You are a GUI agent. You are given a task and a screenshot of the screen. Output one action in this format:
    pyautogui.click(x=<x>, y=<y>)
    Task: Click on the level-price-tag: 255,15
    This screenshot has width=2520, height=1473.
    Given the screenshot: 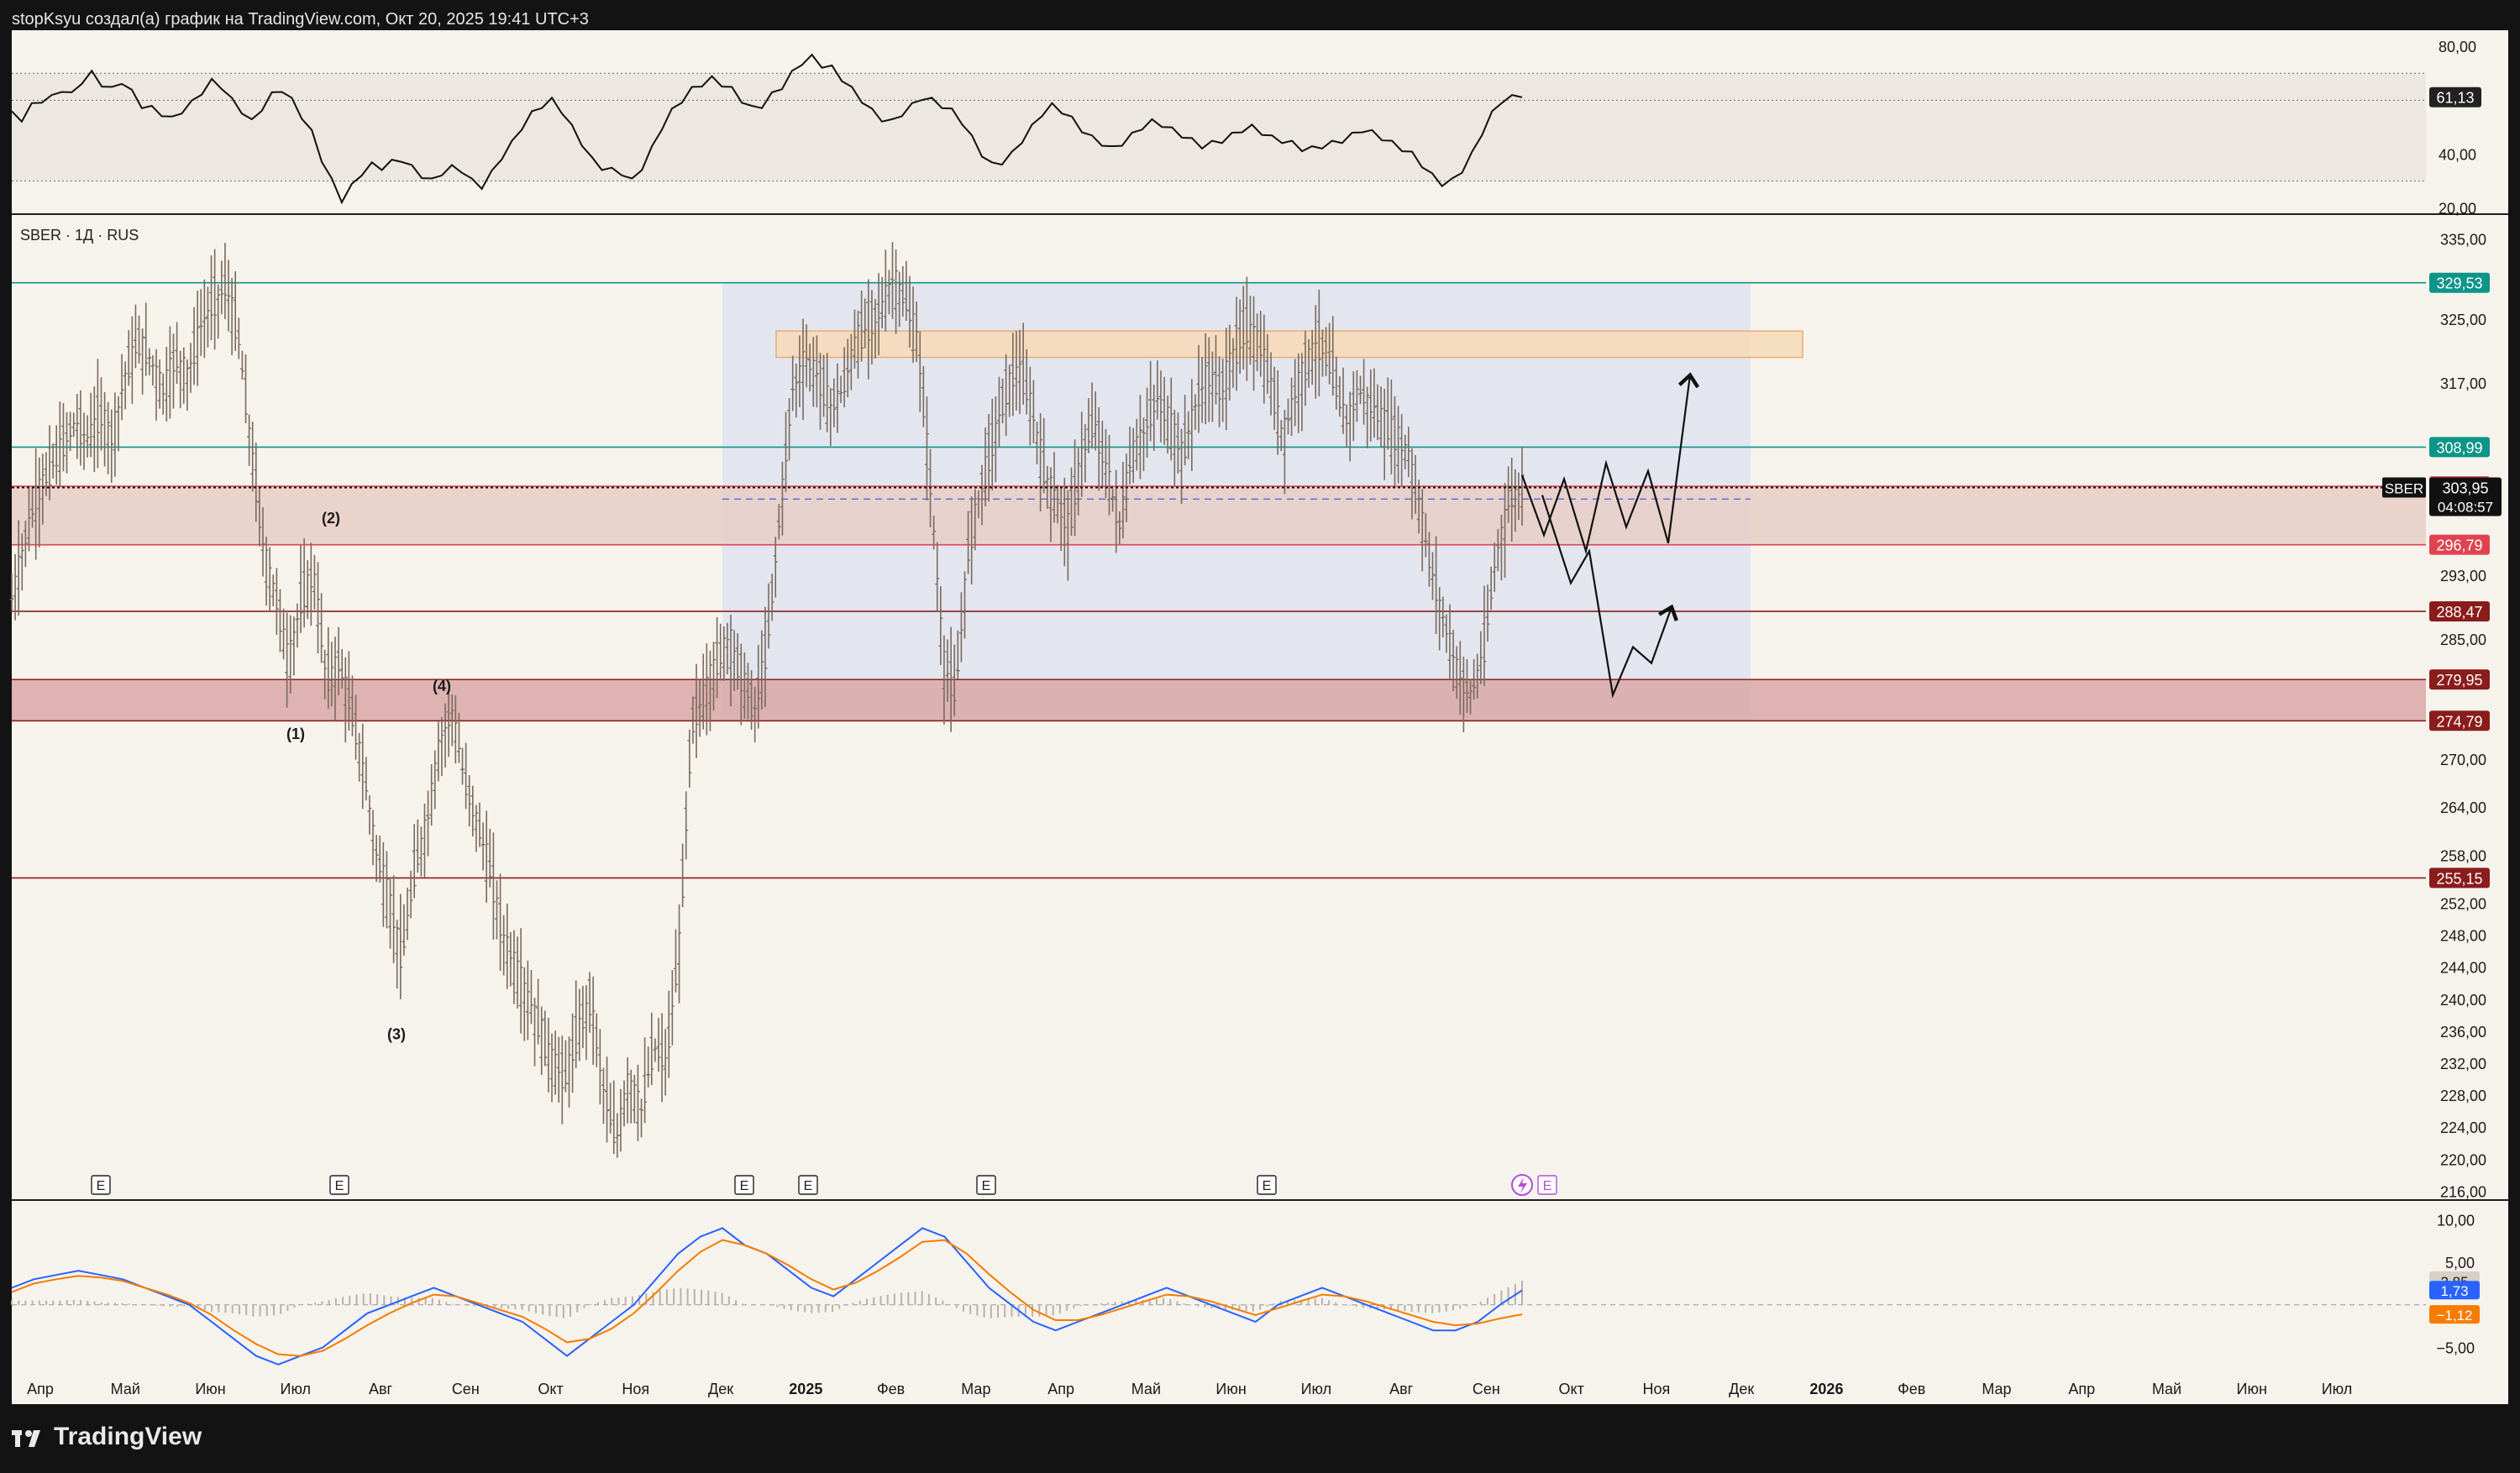 What is the action you would take?
    pyautogui.click(x=2459, y=879)
    